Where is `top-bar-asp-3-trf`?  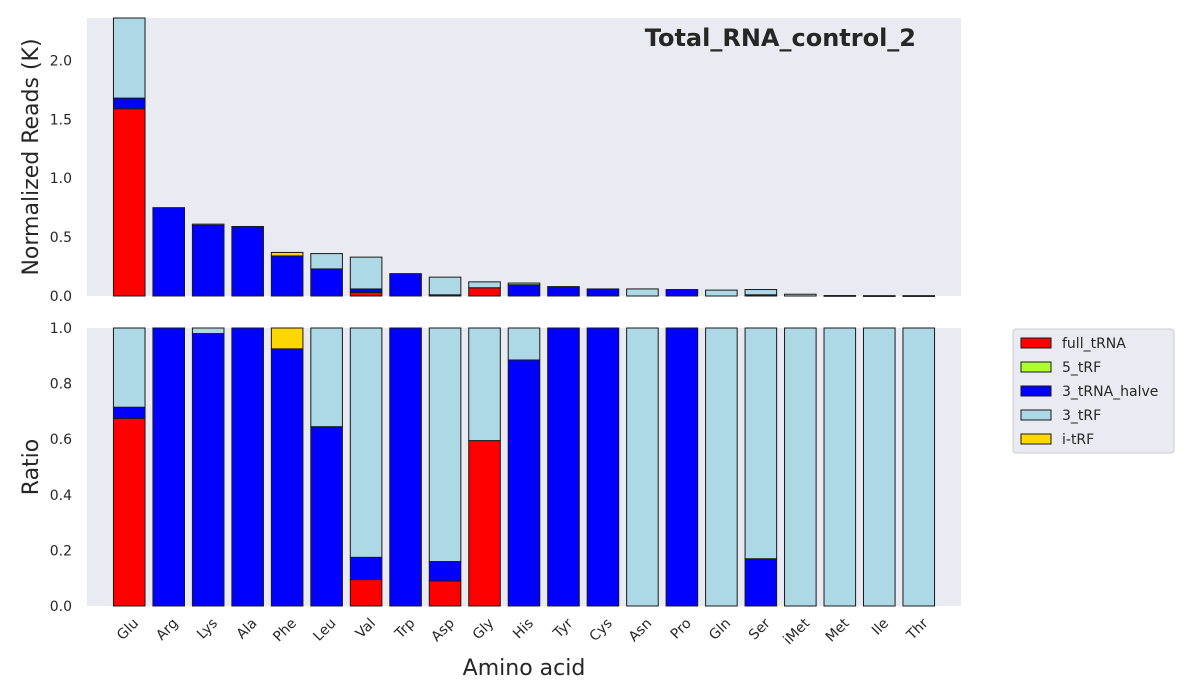 top-bar-asp-3-trf is located at coordinates (445, 286).